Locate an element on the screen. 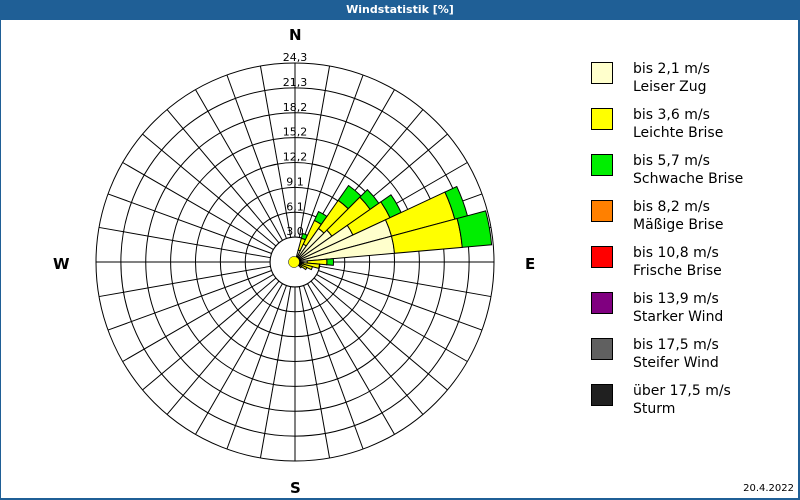 The image size is (800, 500). legend-item: bis 13,9 m/s Starker Wind is located at coordinates (691, 313).